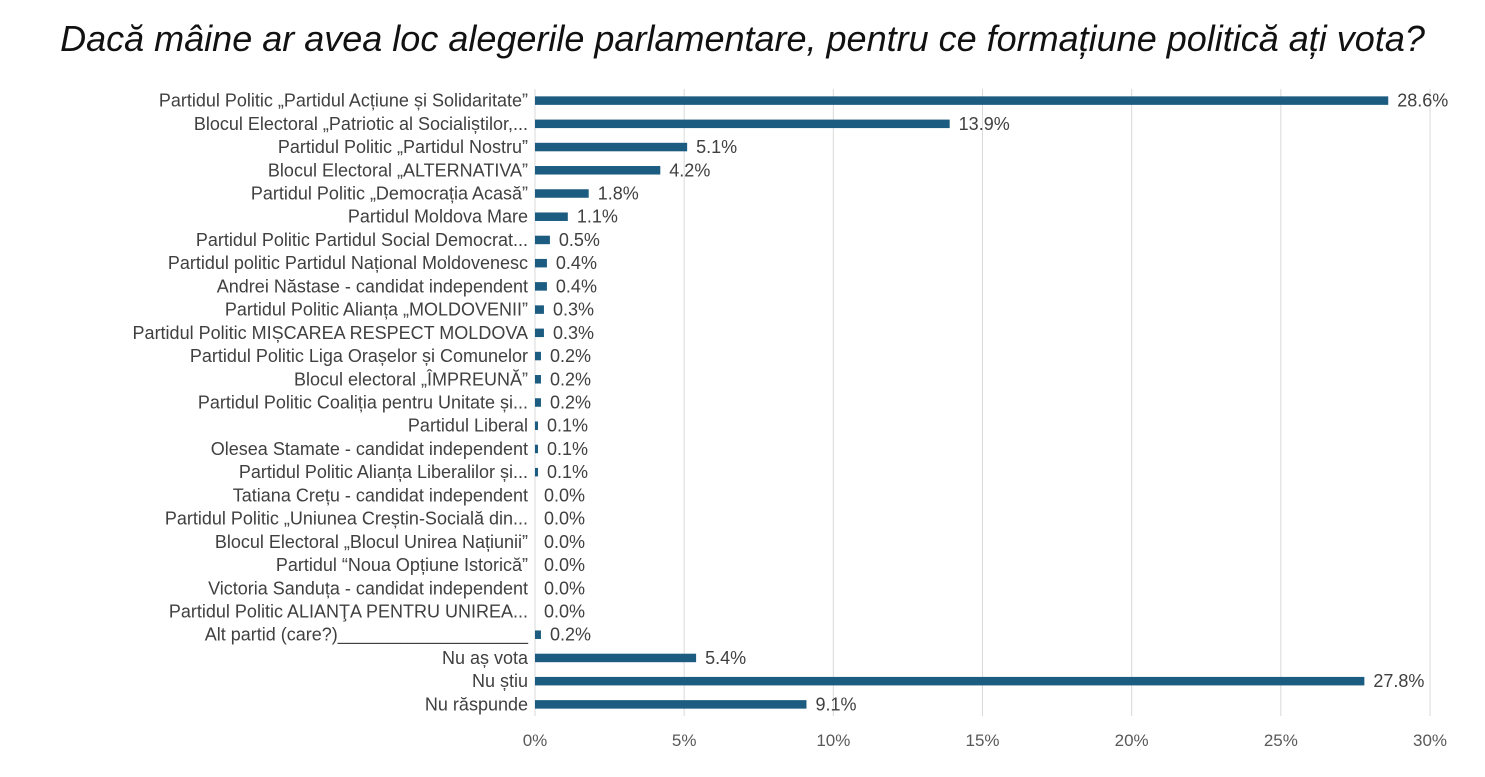 Image resolution: width=1485 pixels, height=777 pixels. What do you see at coordinates (376, 310) in the screenshot?
I see `category-label: Partidul Politic Alianța „MOLDOVENII”` at bounding box center [376, 310].